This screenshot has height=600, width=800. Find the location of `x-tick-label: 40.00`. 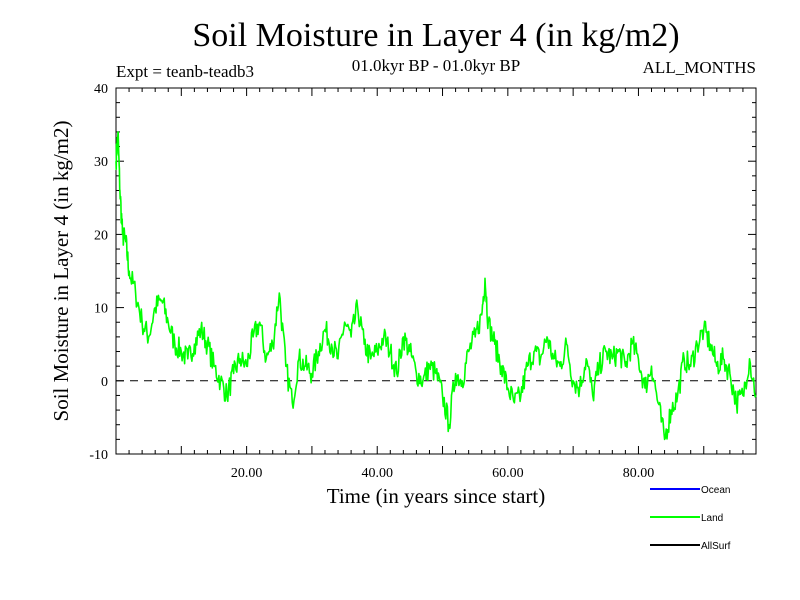

x-tick-label: 40.00 is located at coordinates (377, 473).